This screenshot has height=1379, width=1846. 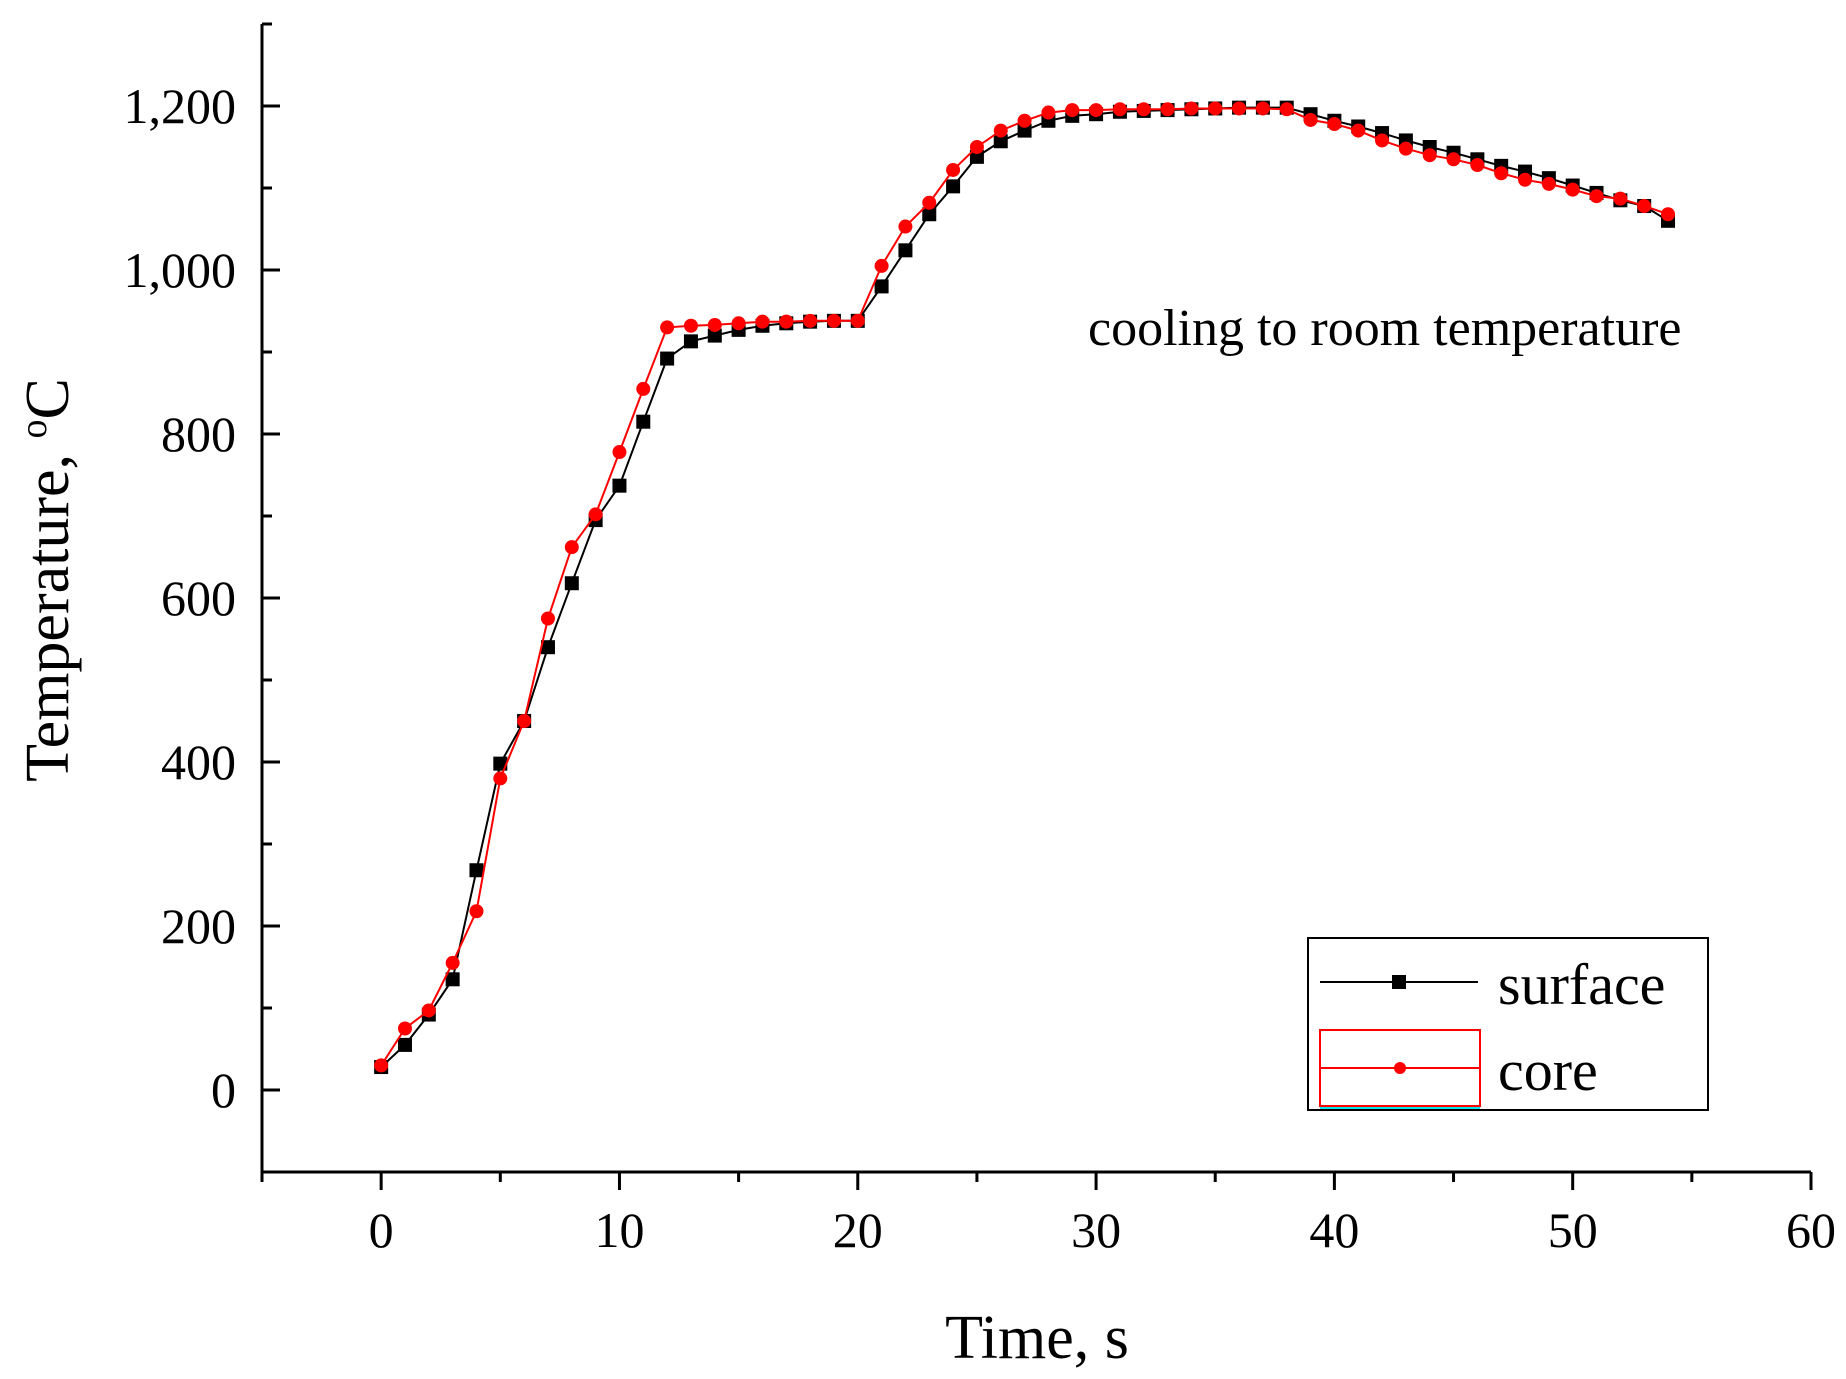 What do you see at coordinates (1573, 1230) in the screenshot?
I see `x-tick-label: 50` at bounding box center [1573, 1230].